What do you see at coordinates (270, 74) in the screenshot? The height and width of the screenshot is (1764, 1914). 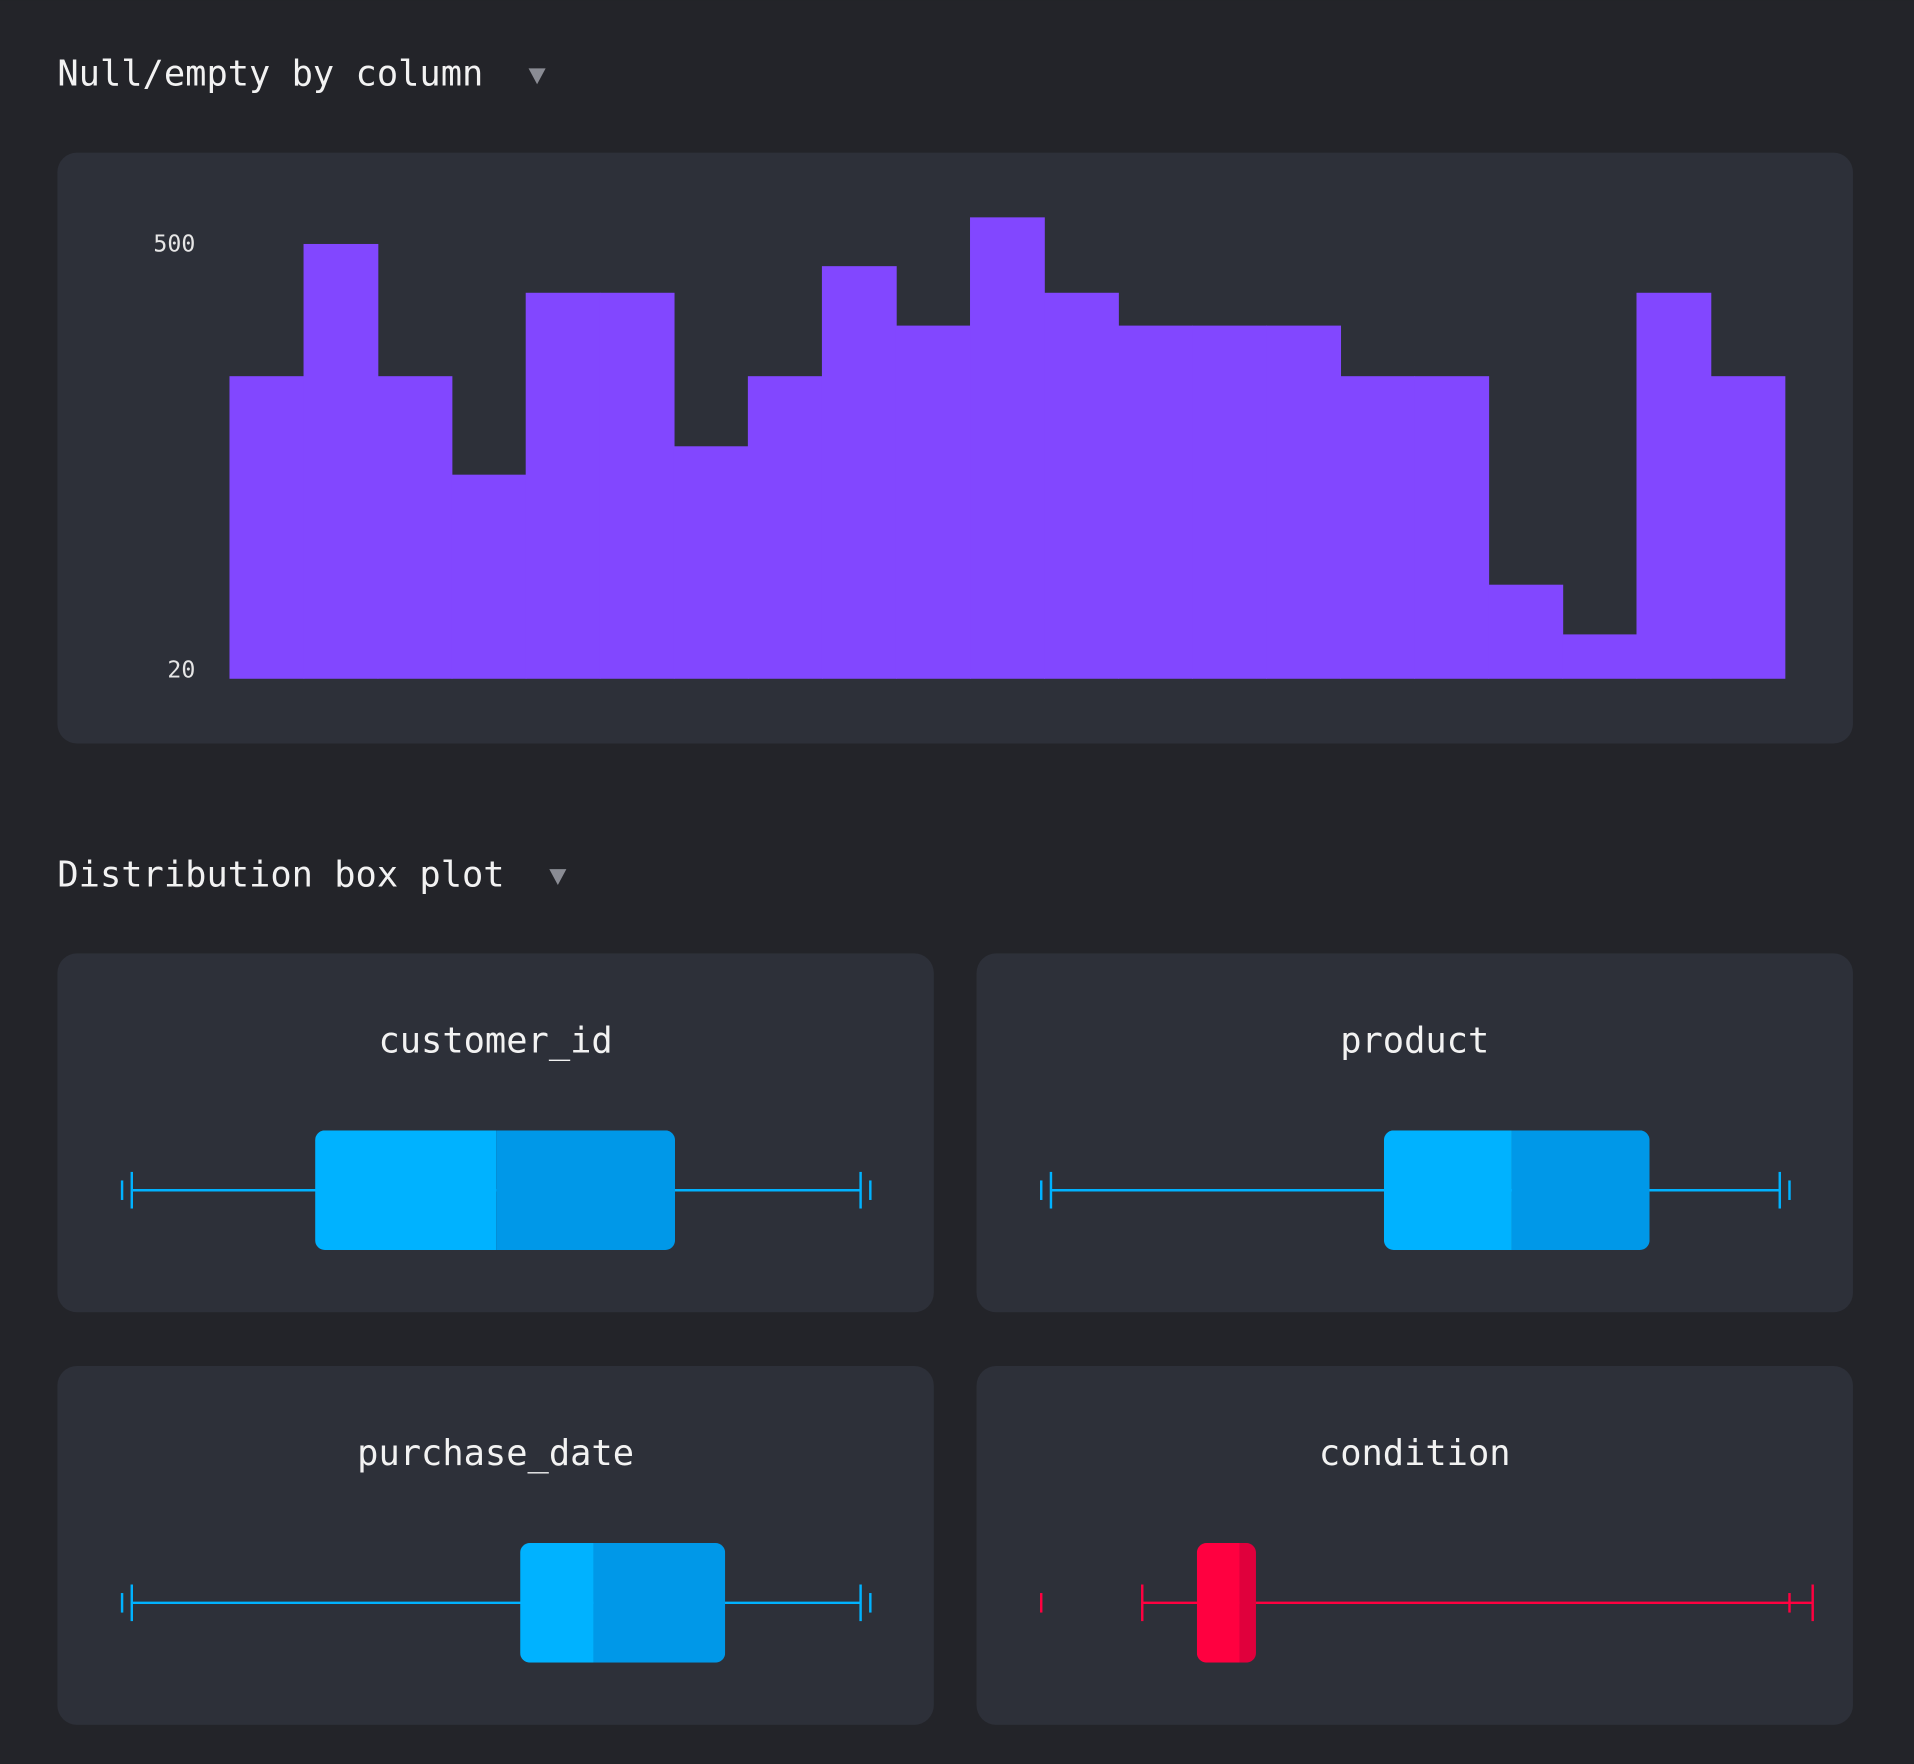 I see `section-title: Null/empty by column` at bounding box center [270, 74].